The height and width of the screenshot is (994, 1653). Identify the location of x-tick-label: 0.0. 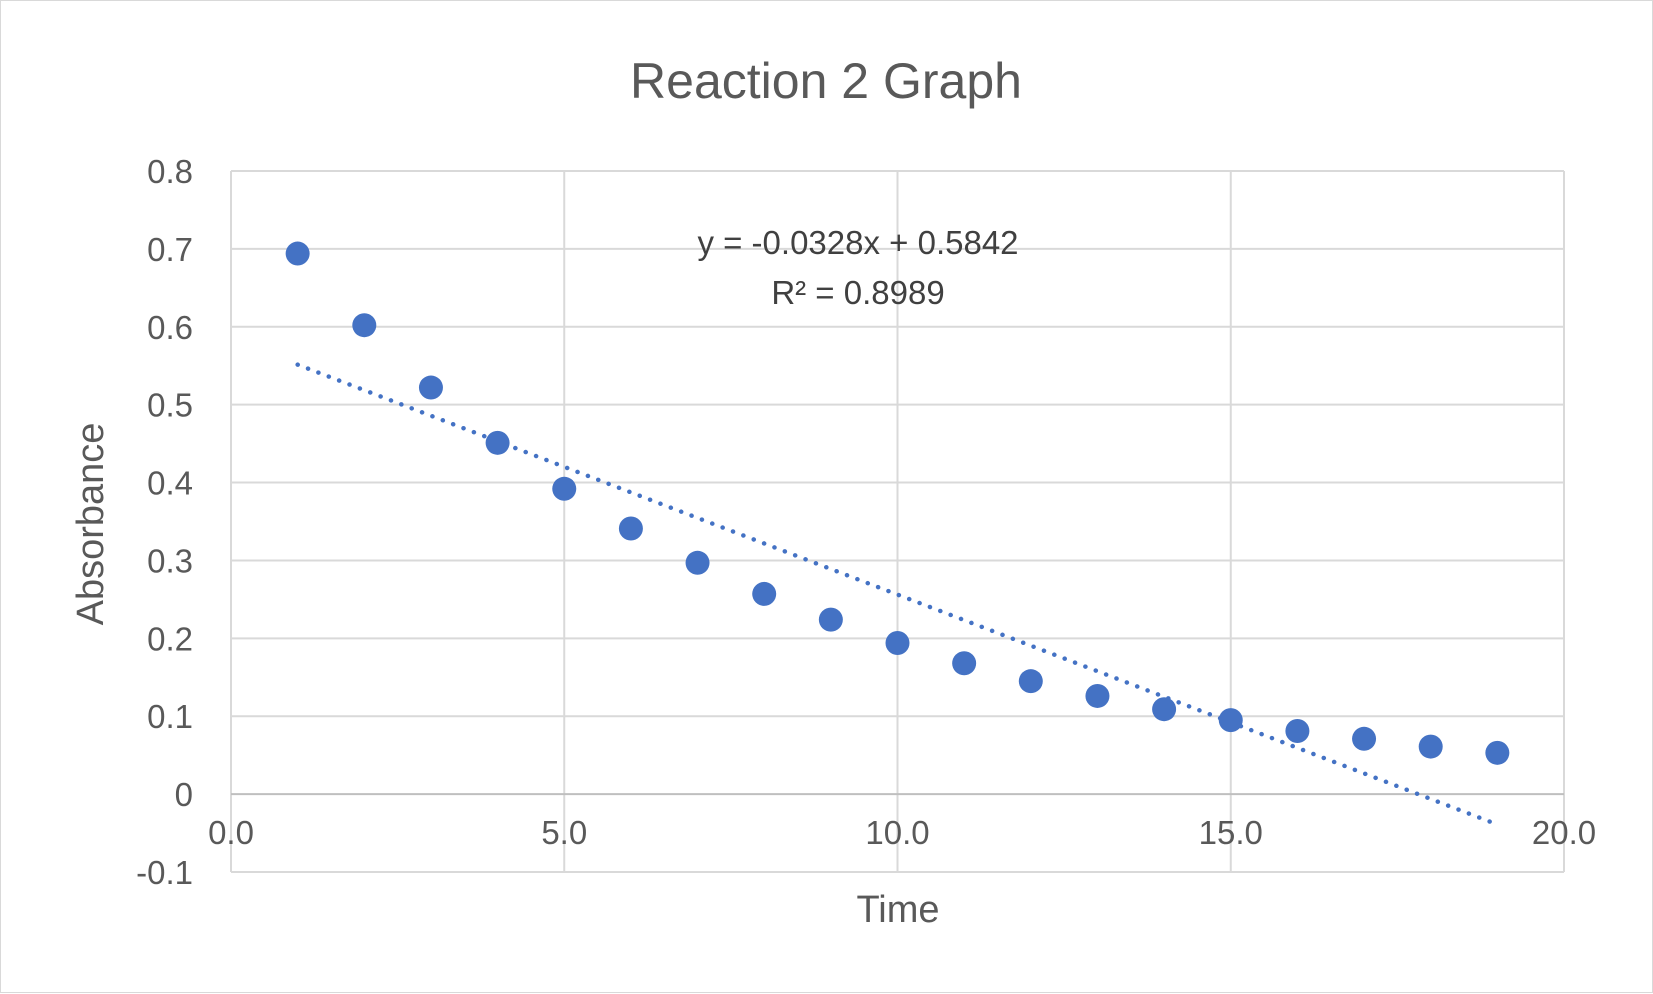
(231, 832).